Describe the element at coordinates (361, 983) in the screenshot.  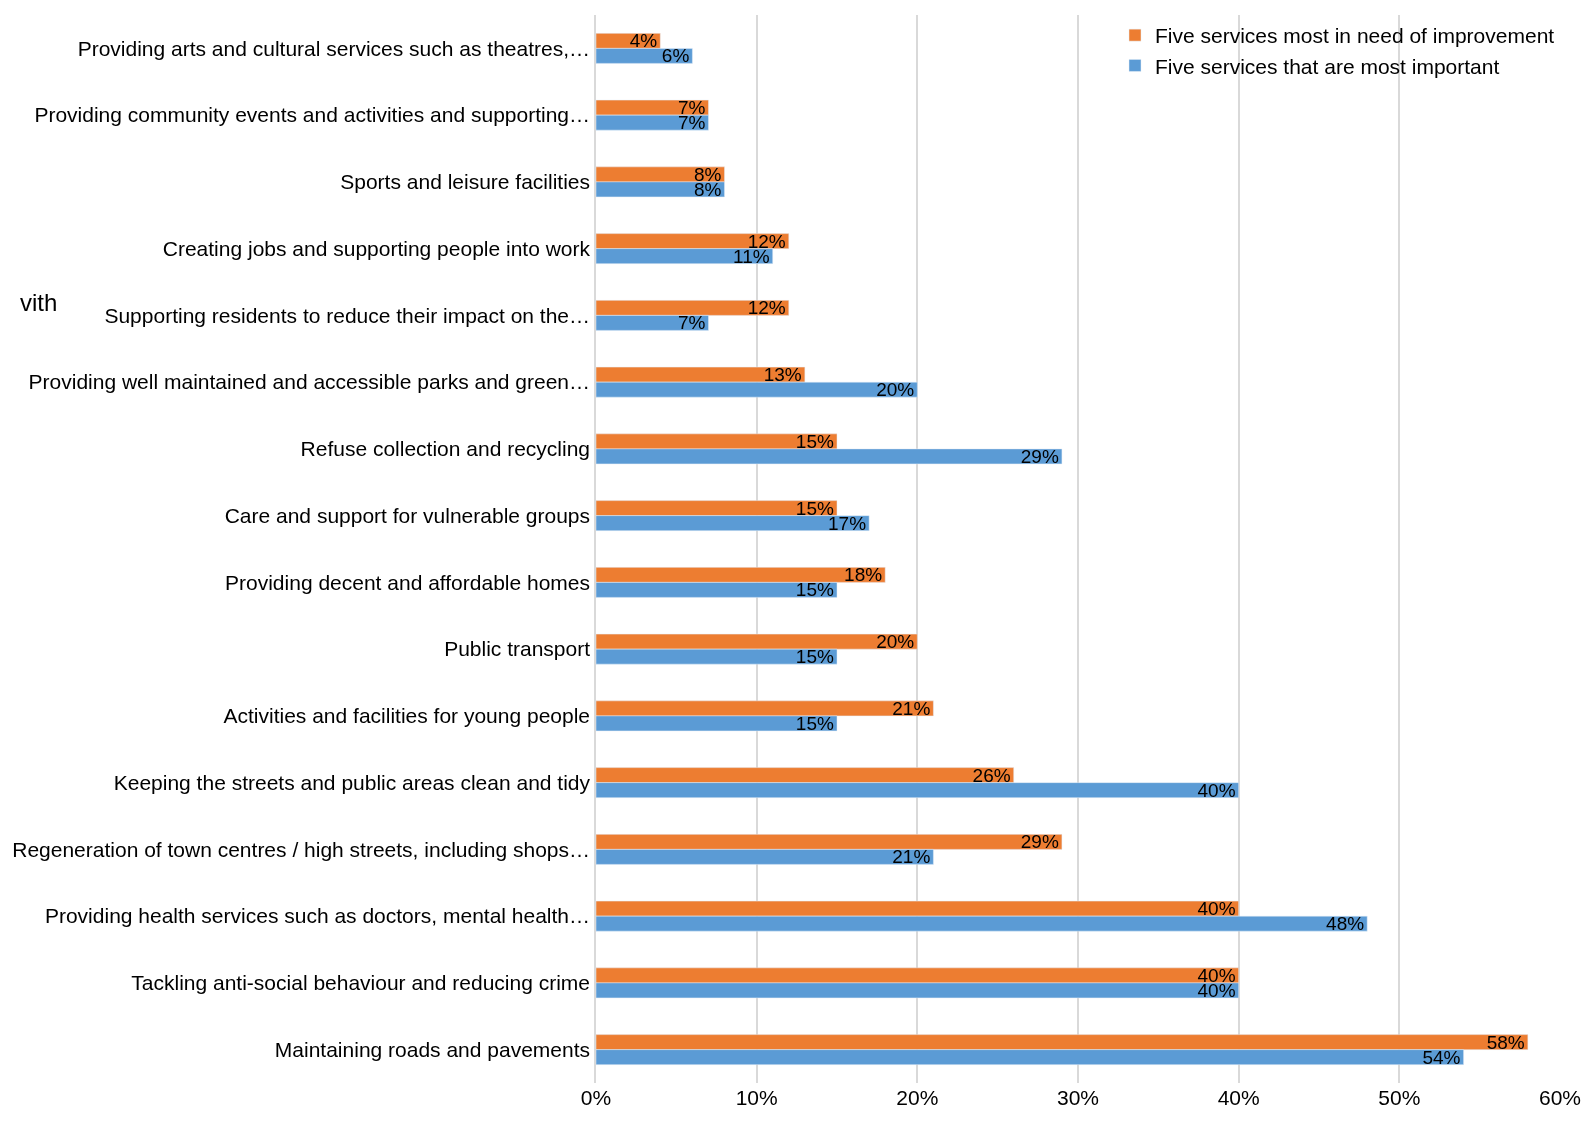
I see `y-tick-label: Tackling anti-social behaviour and reducing crime` at that location.